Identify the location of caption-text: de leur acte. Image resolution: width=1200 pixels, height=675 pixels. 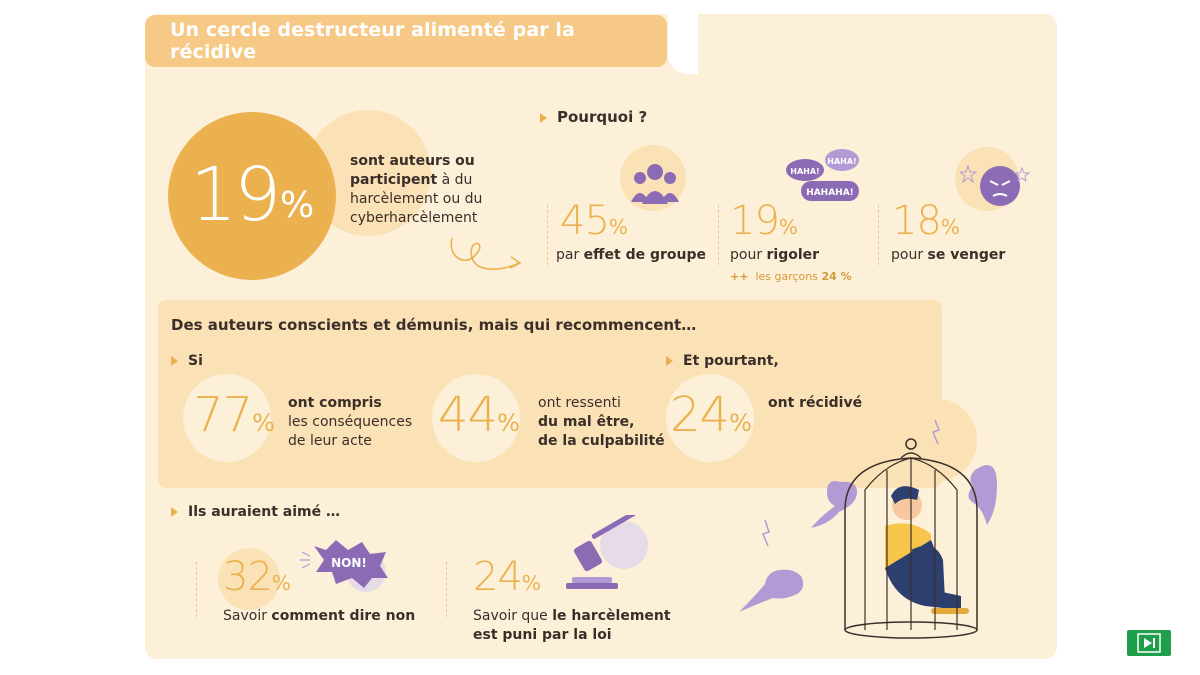
(330, 441).